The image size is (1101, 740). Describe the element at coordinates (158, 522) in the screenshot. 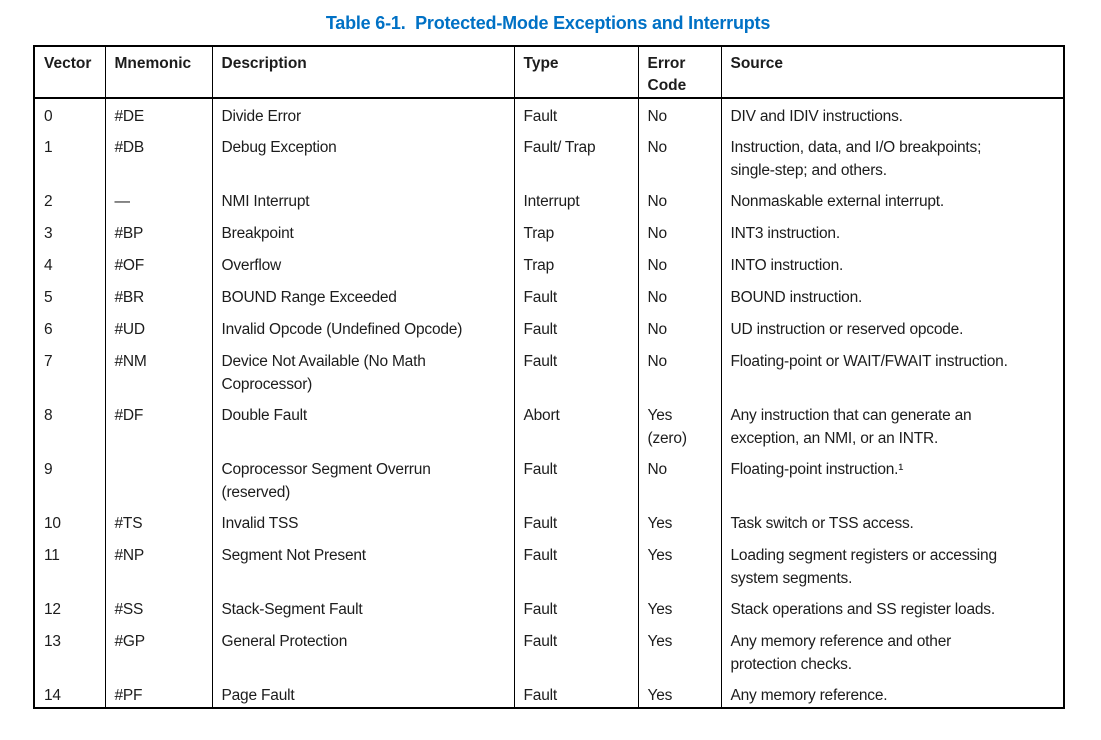

I see `cell-mnemonic: #TS` at that location.